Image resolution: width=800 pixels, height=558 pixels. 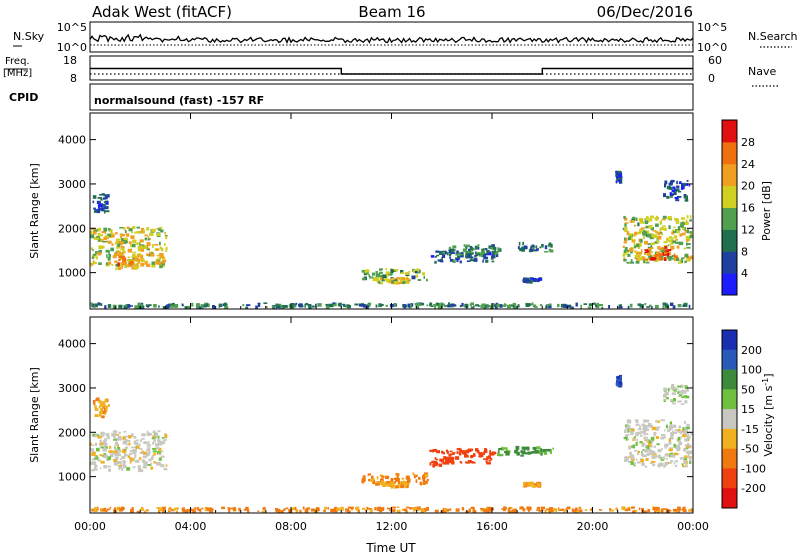 I want to click on y-tick-label: 4000, so click(x=72, y=344).